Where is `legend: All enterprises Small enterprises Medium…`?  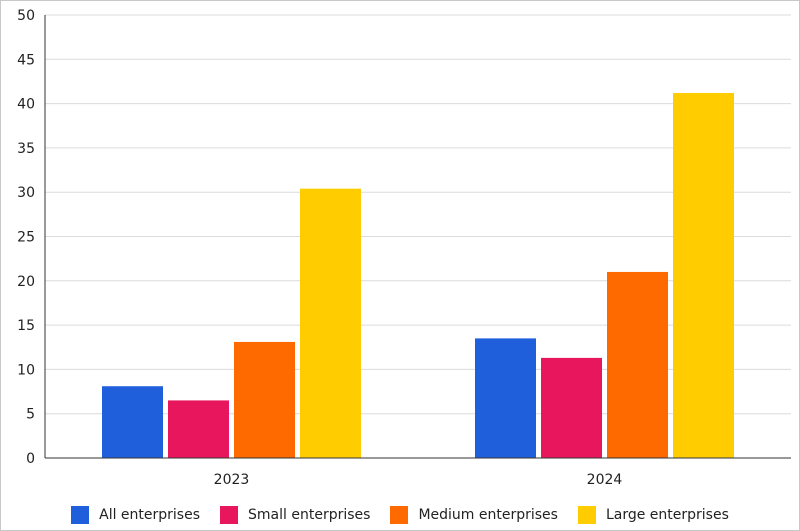 legend: All enterprises Small enterprises Medium… is located at coordinates (400, 515).